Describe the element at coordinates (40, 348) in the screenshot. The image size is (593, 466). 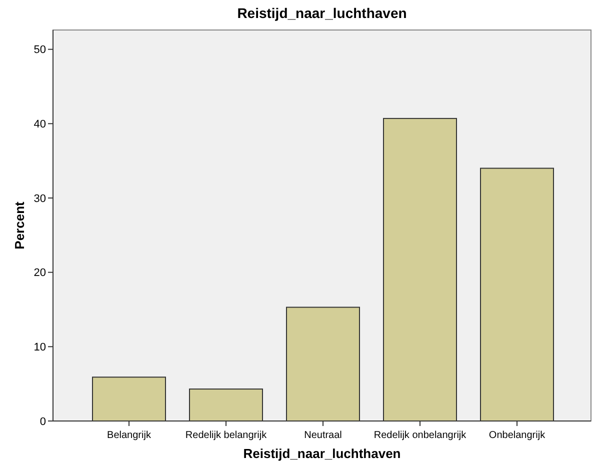
I see `y-tick-label: 10` at that location.